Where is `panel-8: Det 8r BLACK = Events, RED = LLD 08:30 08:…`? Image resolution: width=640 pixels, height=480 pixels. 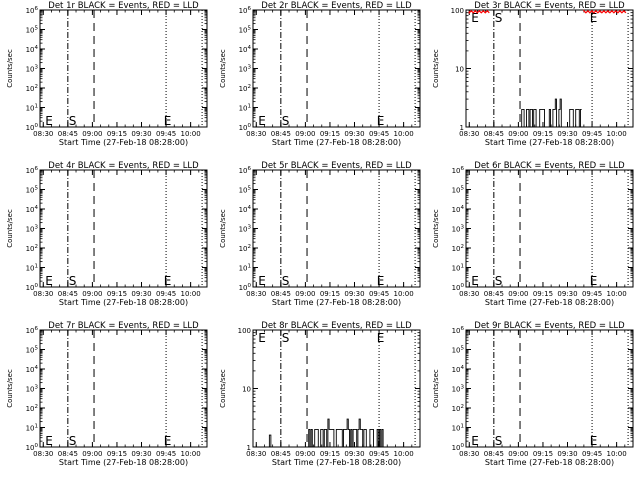 panel-8: Det 8r BLACK = Events, RED = LLD 08:30 08:… is located at coordinates (320, 394).